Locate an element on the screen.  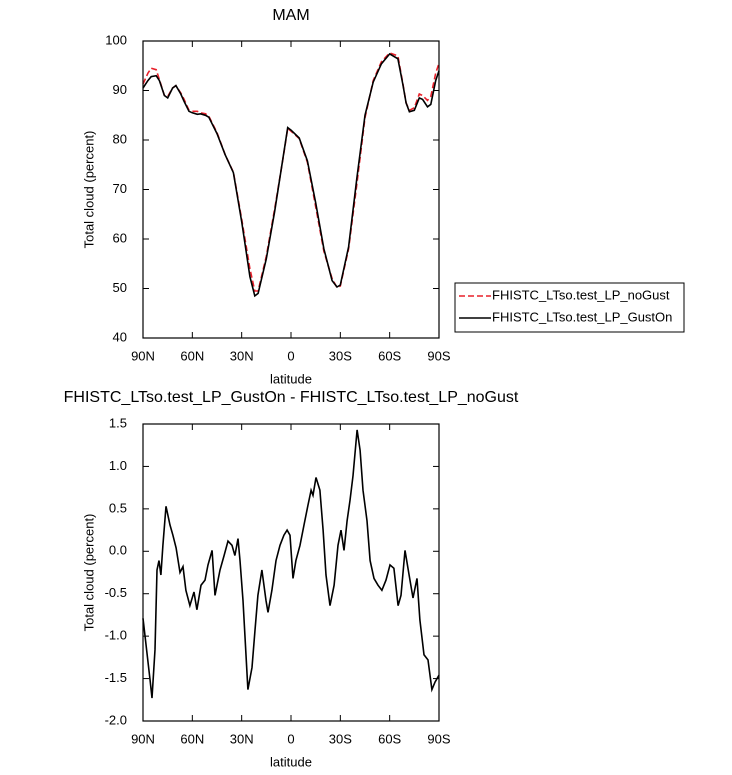
y-tick-label: -1.5 is located at coordinates (116, 677).